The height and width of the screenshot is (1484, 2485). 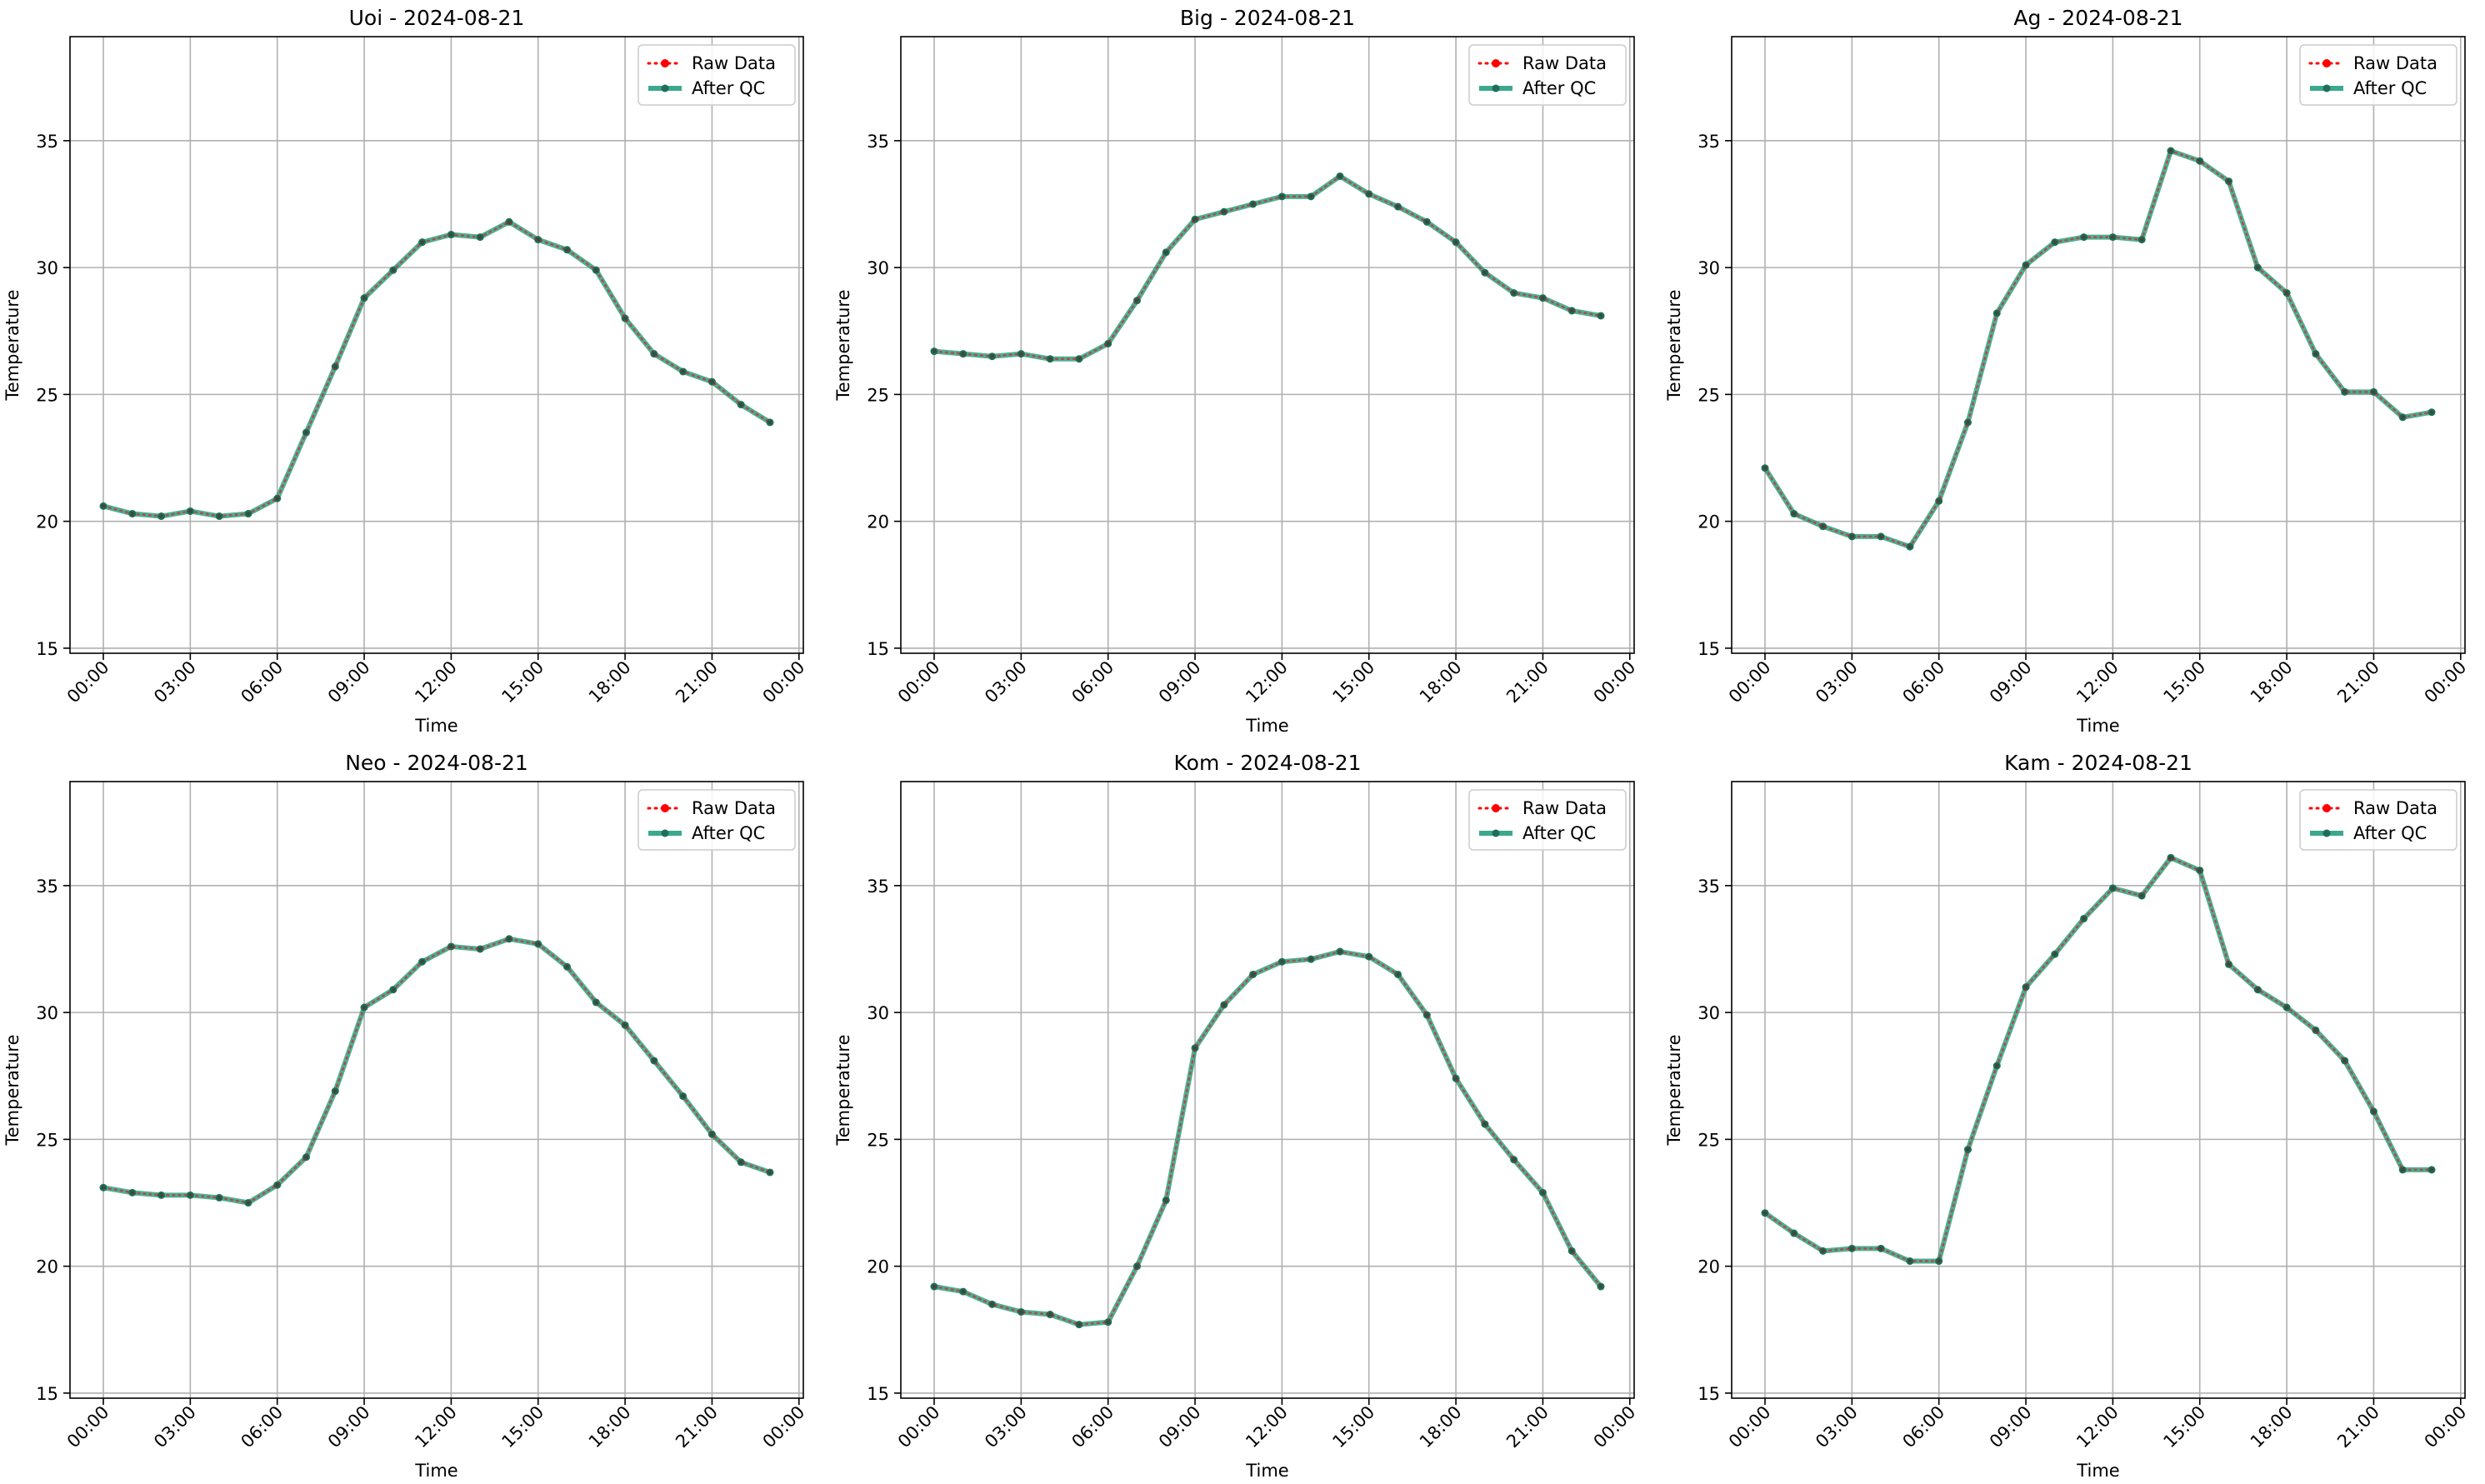 I want to click on y-tick-label: 35, so click(x=1709, y=887).